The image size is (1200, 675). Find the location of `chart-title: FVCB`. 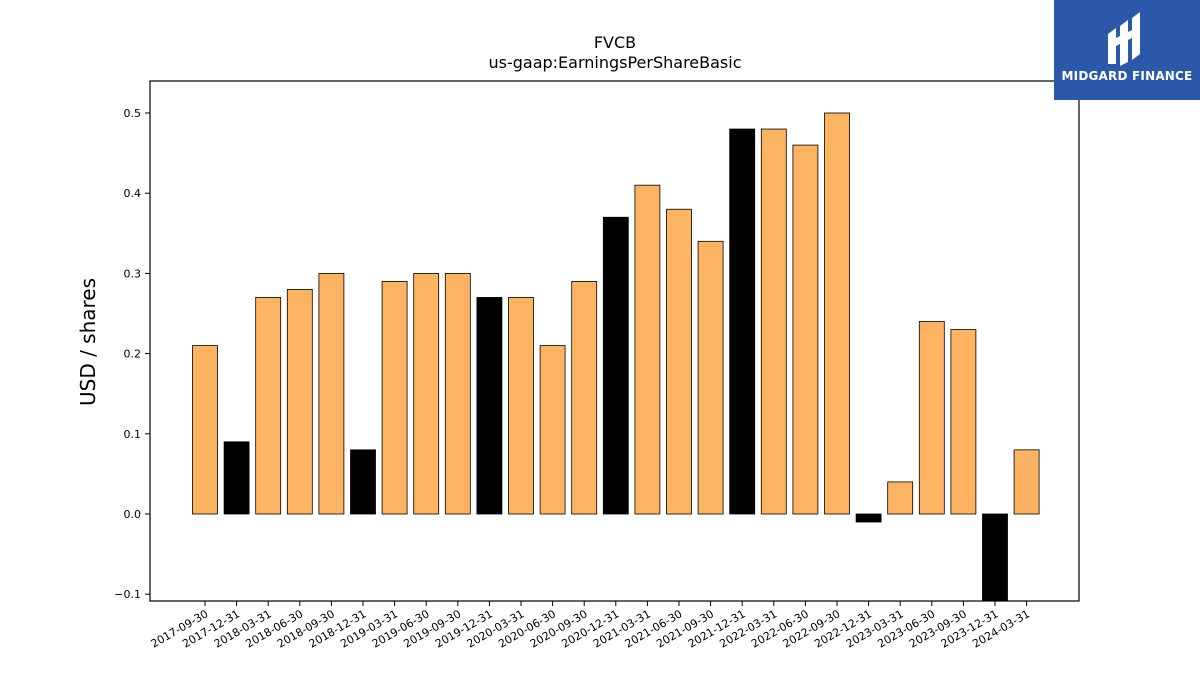

chart-title: FVCB is located at coordinates (615, 42).